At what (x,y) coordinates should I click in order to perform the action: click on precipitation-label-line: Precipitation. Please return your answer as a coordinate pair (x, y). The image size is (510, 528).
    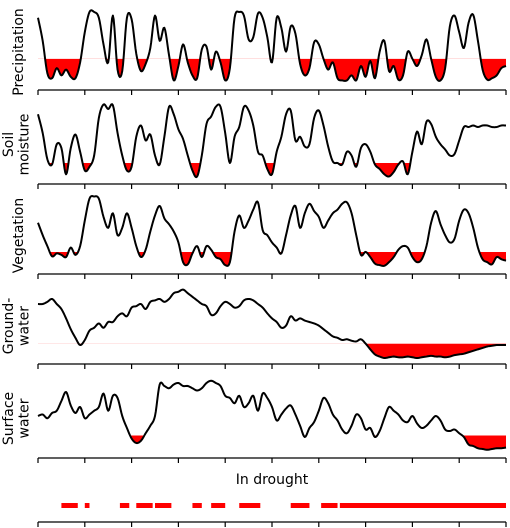
    Looking at the image, I should click on (19, 52).